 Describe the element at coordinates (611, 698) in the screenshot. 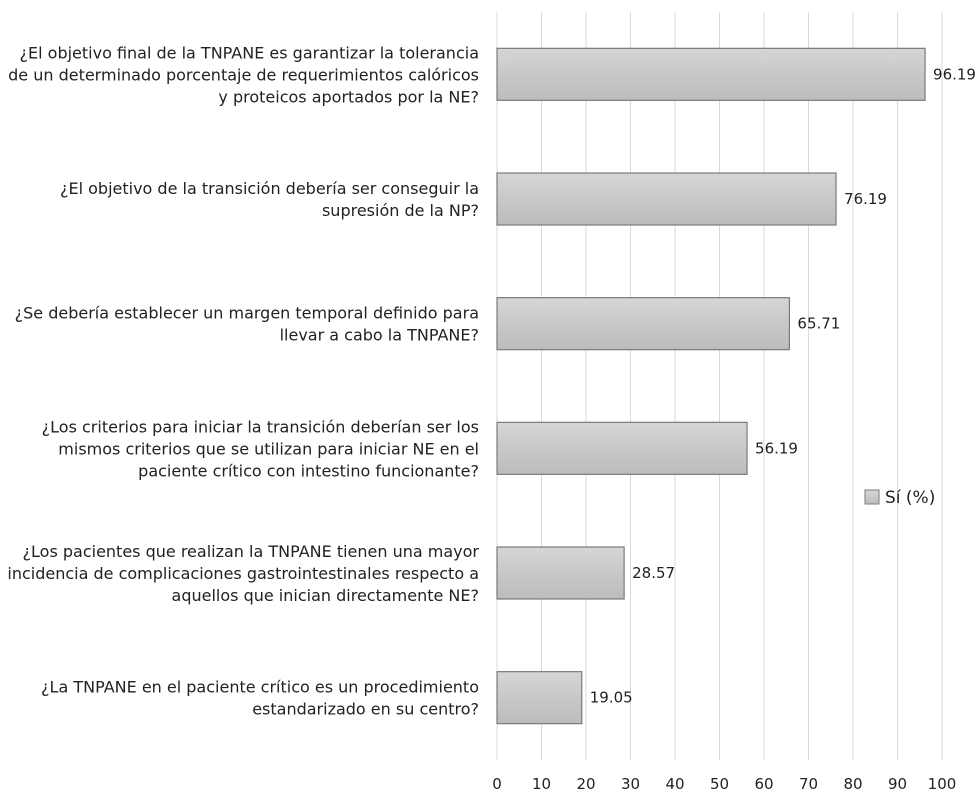

I see `data-label: 19.05` at that location.